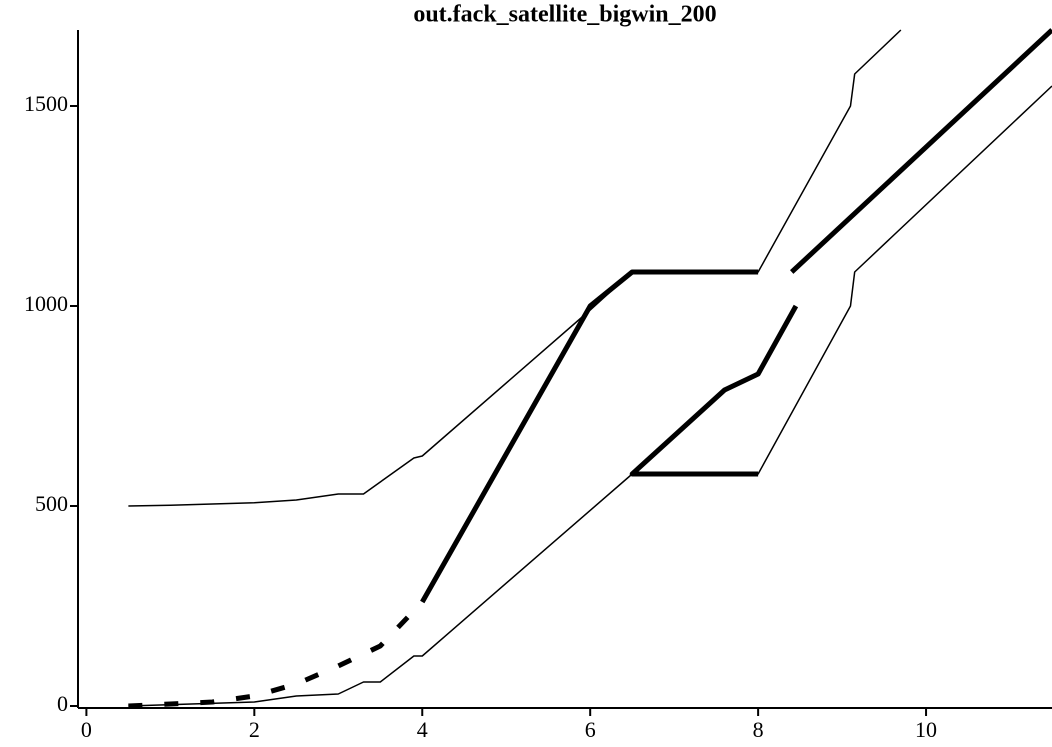 This screenshot has height=747, width=1052. Describe the element at coordinates (422, 729) in the screenshot. I see `x-tick-label: 4` at that location.